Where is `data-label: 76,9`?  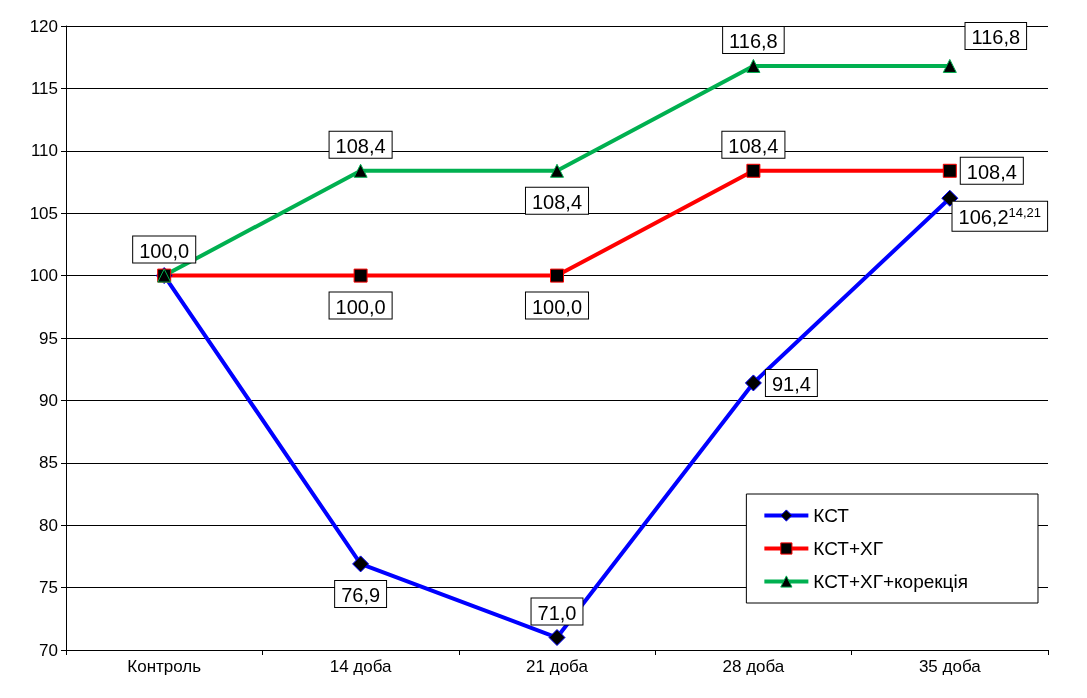
data-label: 76,9 is located at coordinates (361, 594).